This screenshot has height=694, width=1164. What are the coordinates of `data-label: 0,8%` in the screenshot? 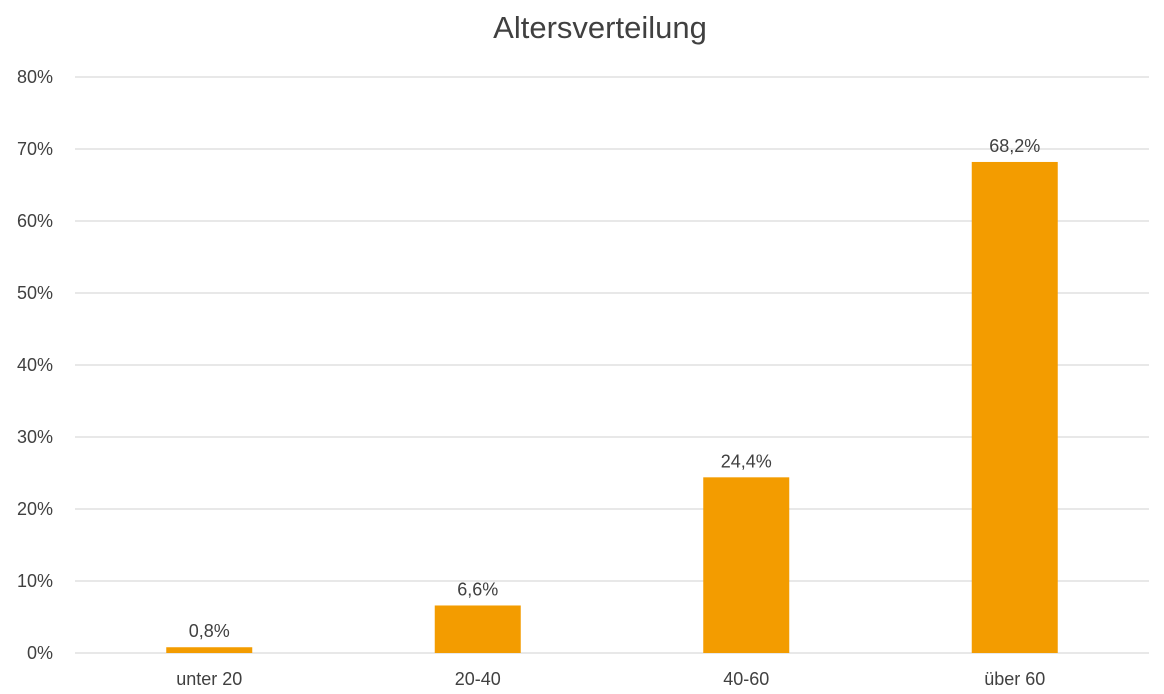 It's located at (209, 631).